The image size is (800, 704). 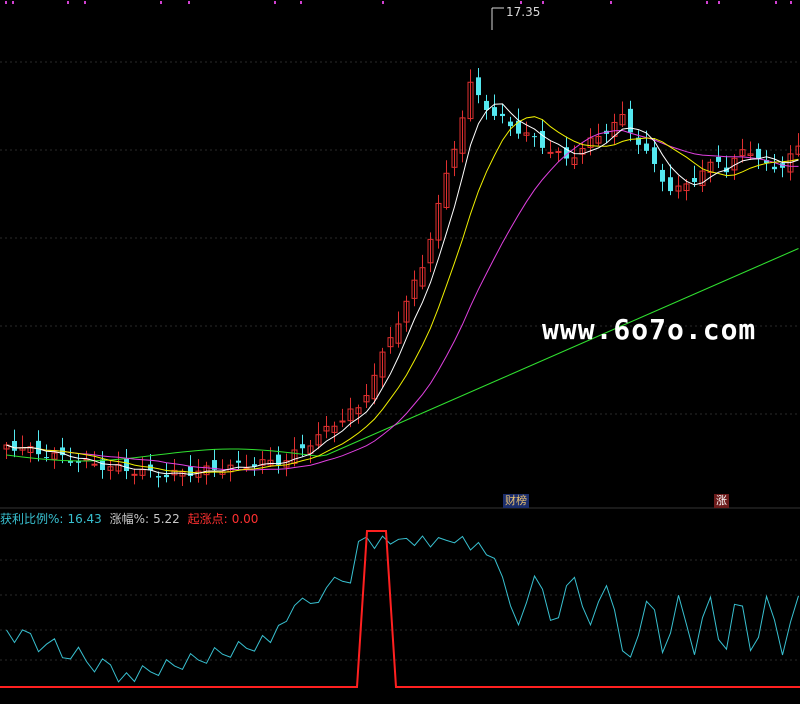 What do you see at coordinates (32, 519) in the screenshot?
I see `profit-label: 获利比例%:` at bounding box center [32, 519].